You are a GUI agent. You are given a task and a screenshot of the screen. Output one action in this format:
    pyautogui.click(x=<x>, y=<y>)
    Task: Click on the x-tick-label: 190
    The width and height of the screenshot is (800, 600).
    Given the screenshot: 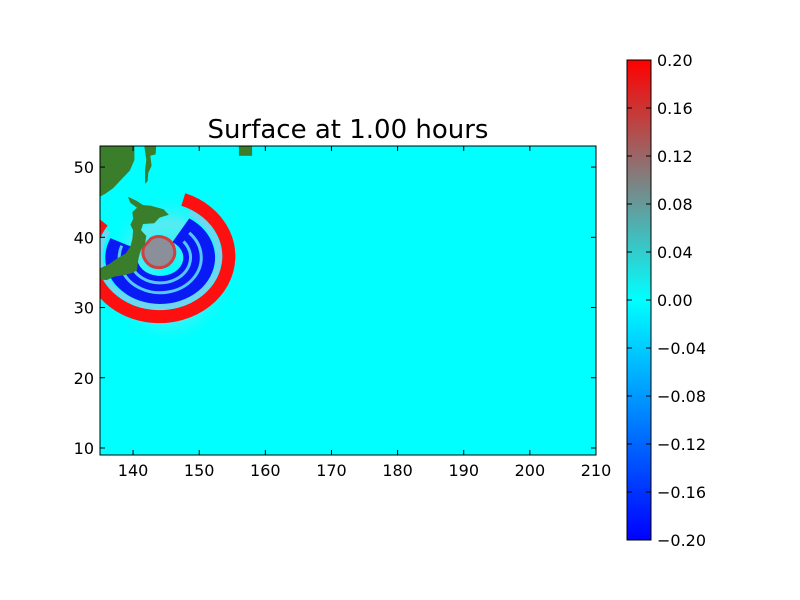 What is the action you would take?
    pyautogui.click(x=463, y=470)
    